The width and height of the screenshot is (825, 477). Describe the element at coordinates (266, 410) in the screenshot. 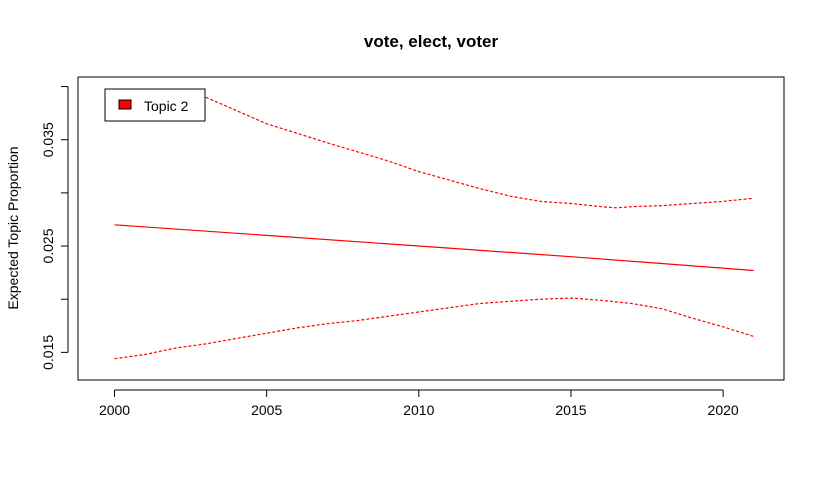

I see `x-tick-label: 2005` at that location.